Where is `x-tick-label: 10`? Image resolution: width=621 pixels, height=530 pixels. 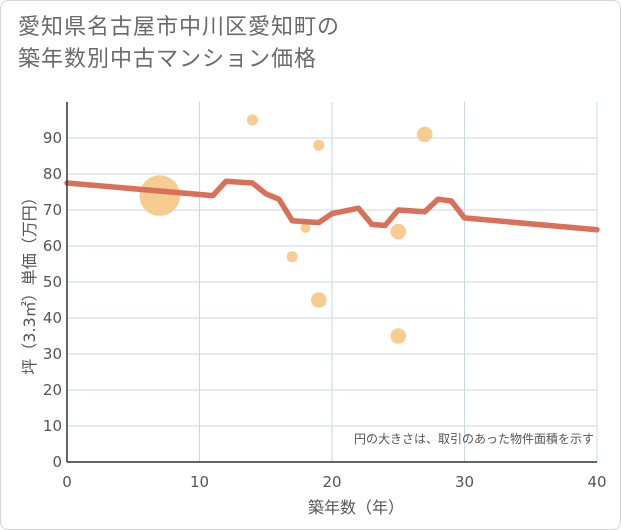
x-tick-label: 10 is located at coordinates (199, 482).